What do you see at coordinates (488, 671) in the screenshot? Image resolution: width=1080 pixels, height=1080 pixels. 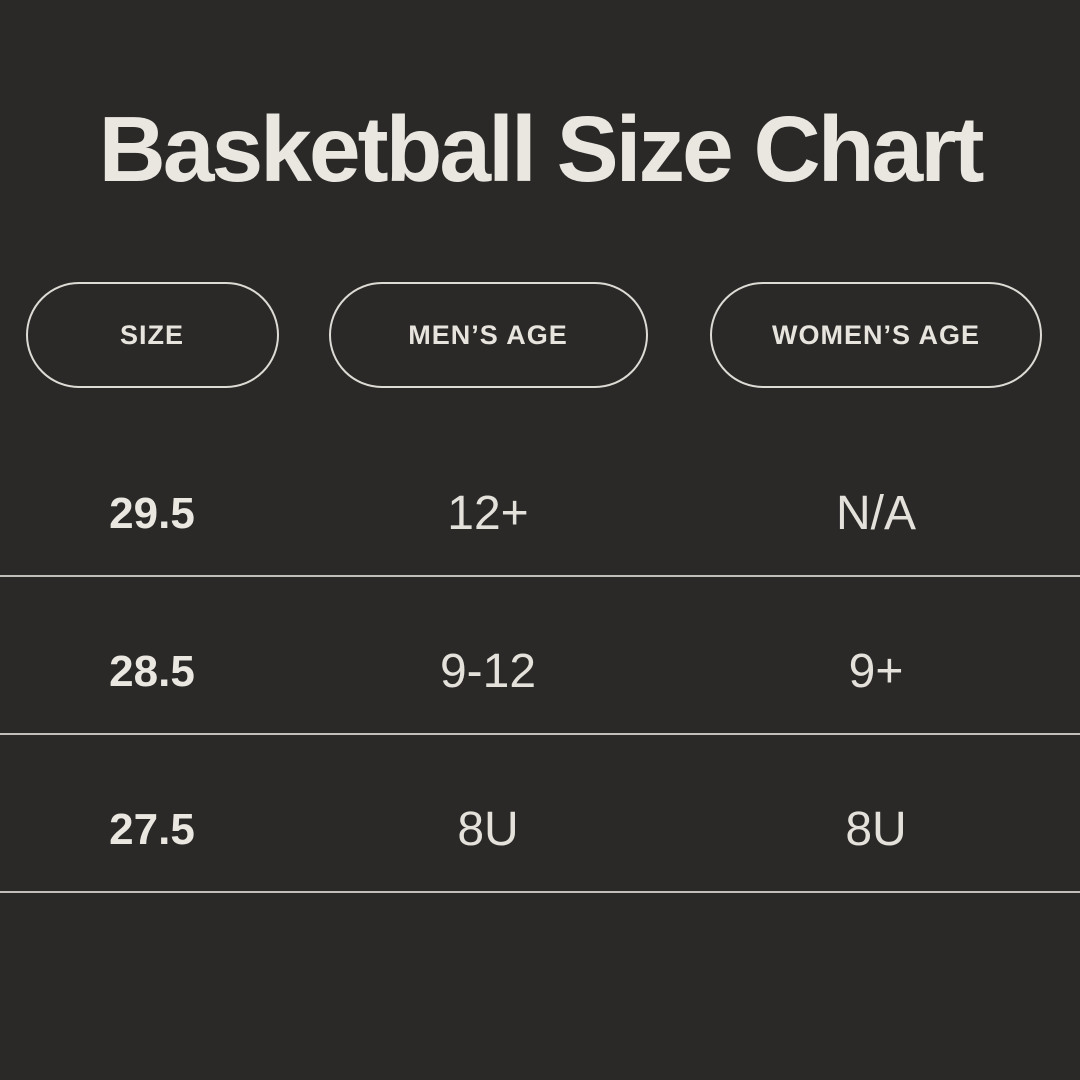 I see `cell-mens-age: 9-12` at bounding box center [488, 671].